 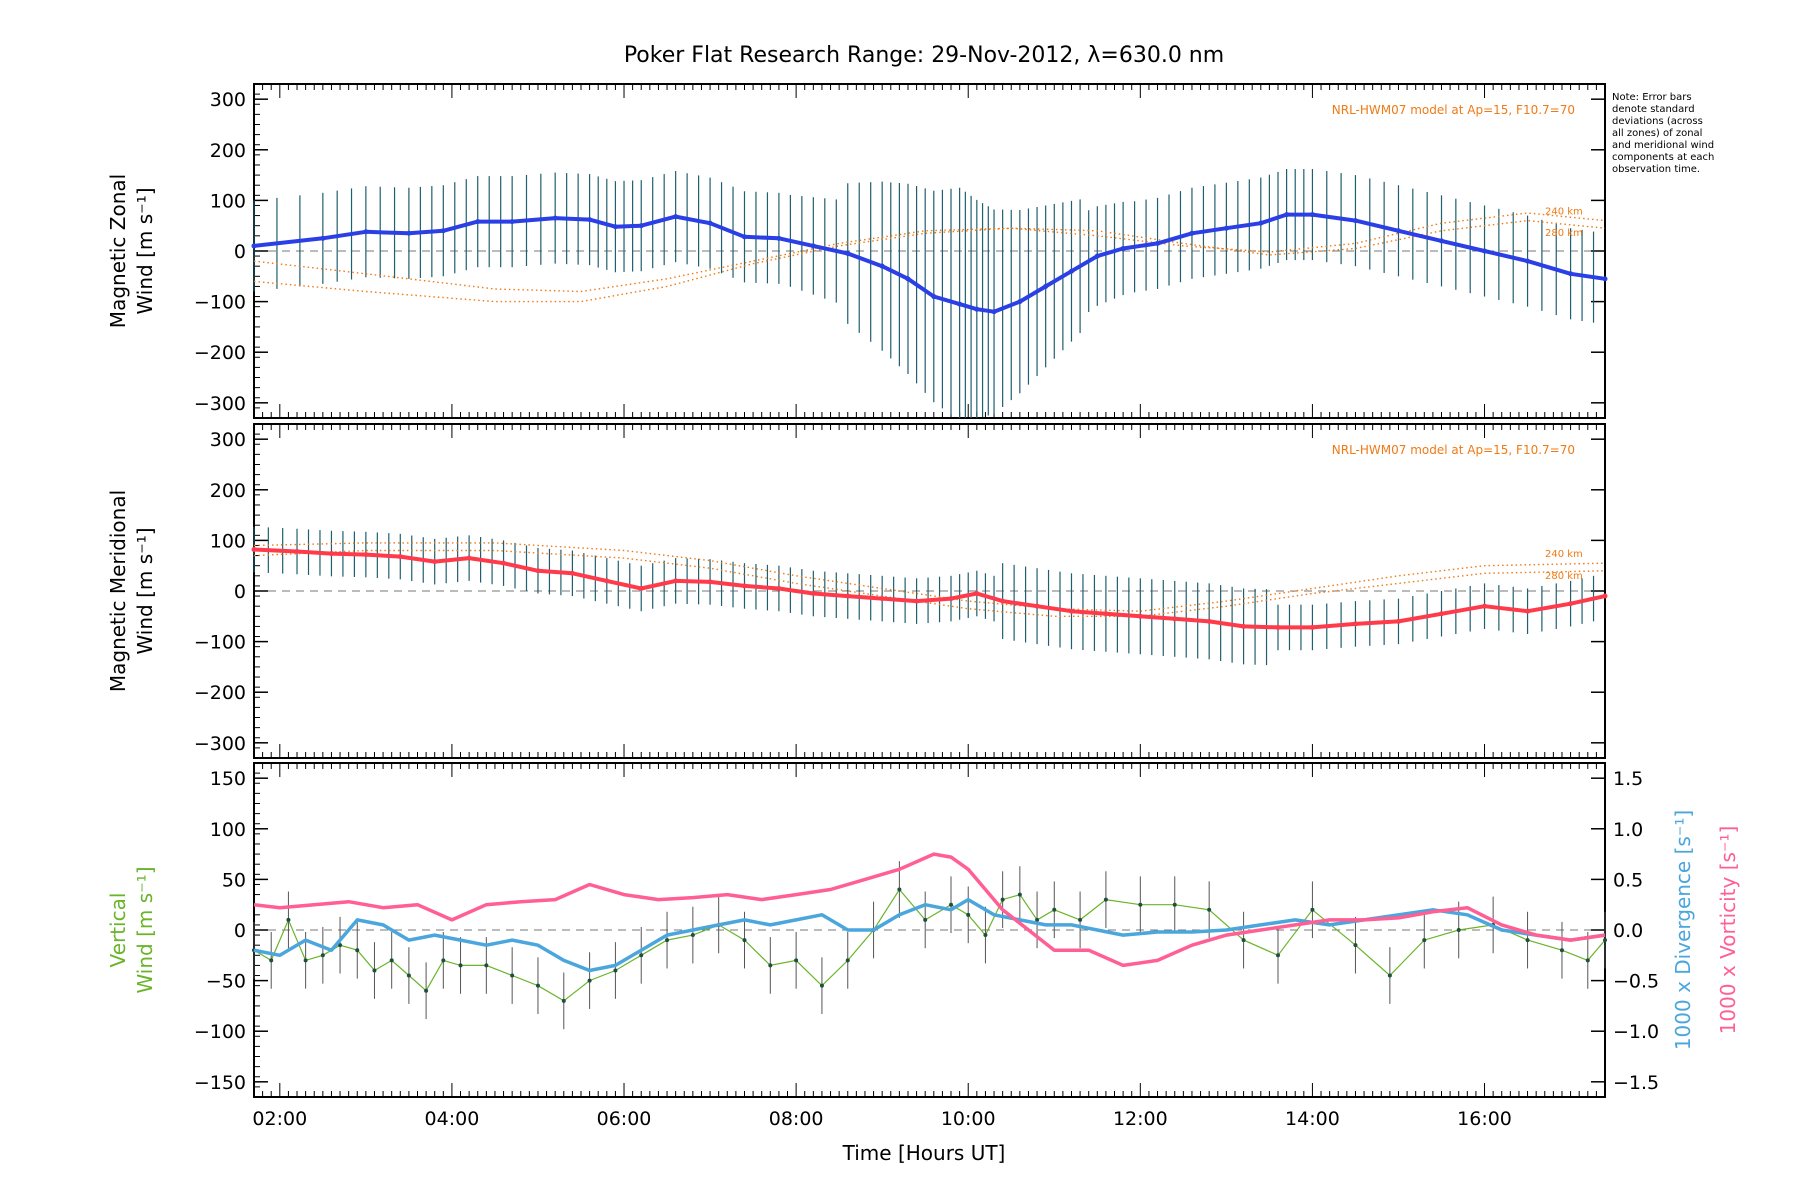 I want to click on vorticity-line, so click(x=929, y=910).